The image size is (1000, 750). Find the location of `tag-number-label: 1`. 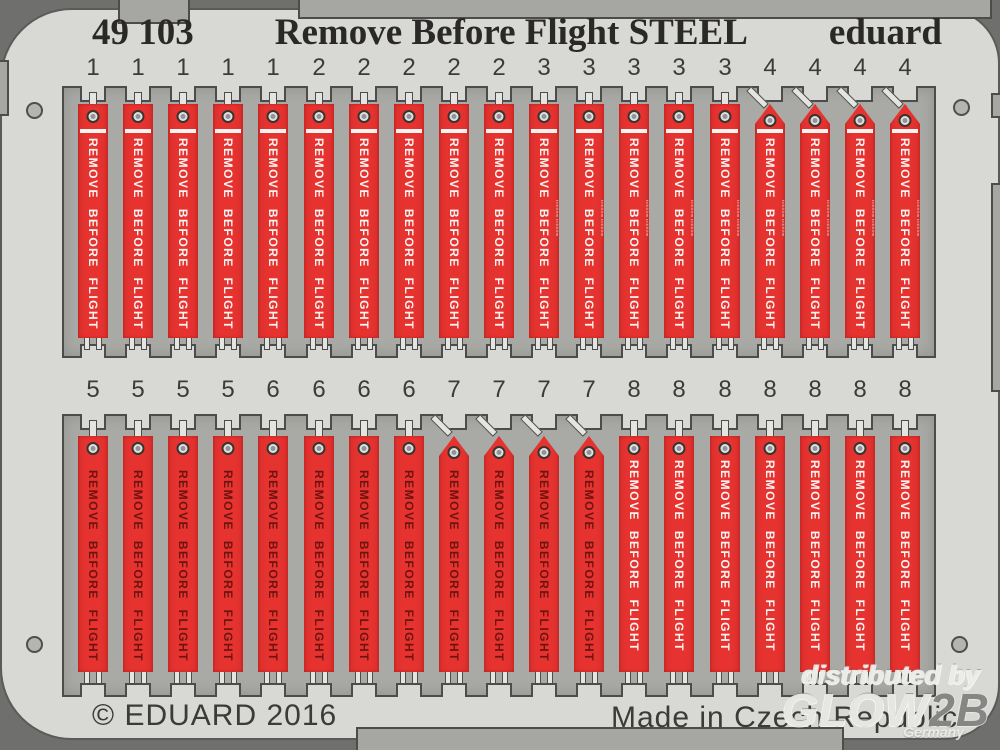

tag-number-label: 1 is located at coordinates (138, 67).